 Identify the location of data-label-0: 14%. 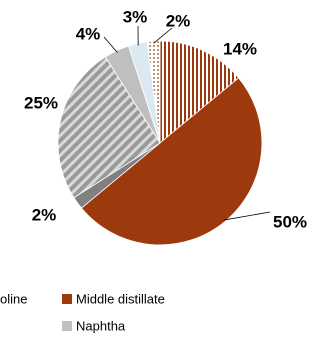
(240, 48).